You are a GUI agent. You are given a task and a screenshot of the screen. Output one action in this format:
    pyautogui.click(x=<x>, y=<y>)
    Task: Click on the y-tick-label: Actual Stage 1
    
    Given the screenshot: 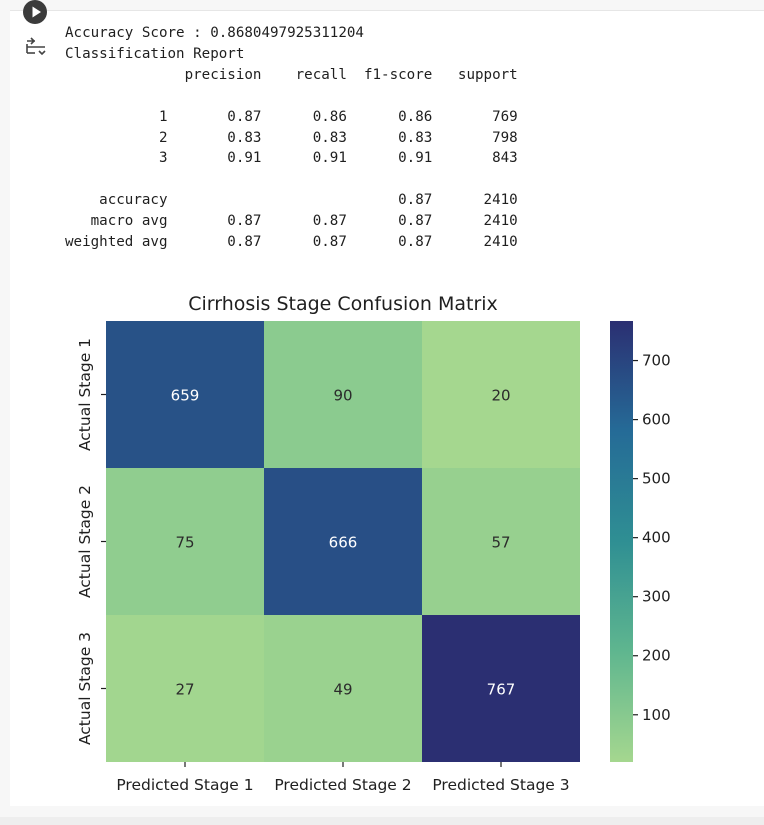 What is the action you would take?
    pyautogui.click(x=85, y=394)
    